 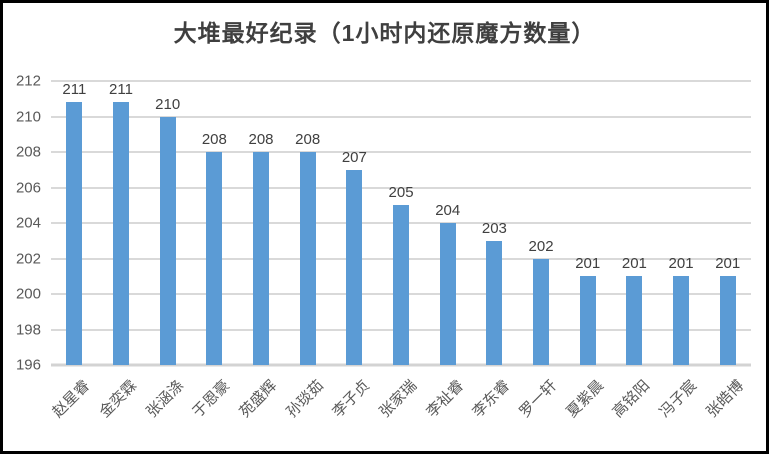 I want to click on bar-value-label: 204, so click(x=448, y=210).